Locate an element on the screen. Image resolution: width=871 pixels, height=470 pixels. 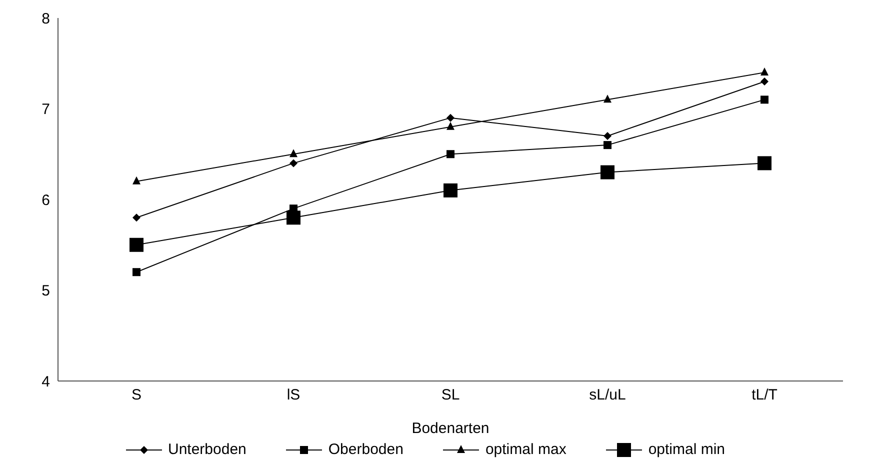
x-axis-title: Bodenarten is located at coordinates (451, 428).